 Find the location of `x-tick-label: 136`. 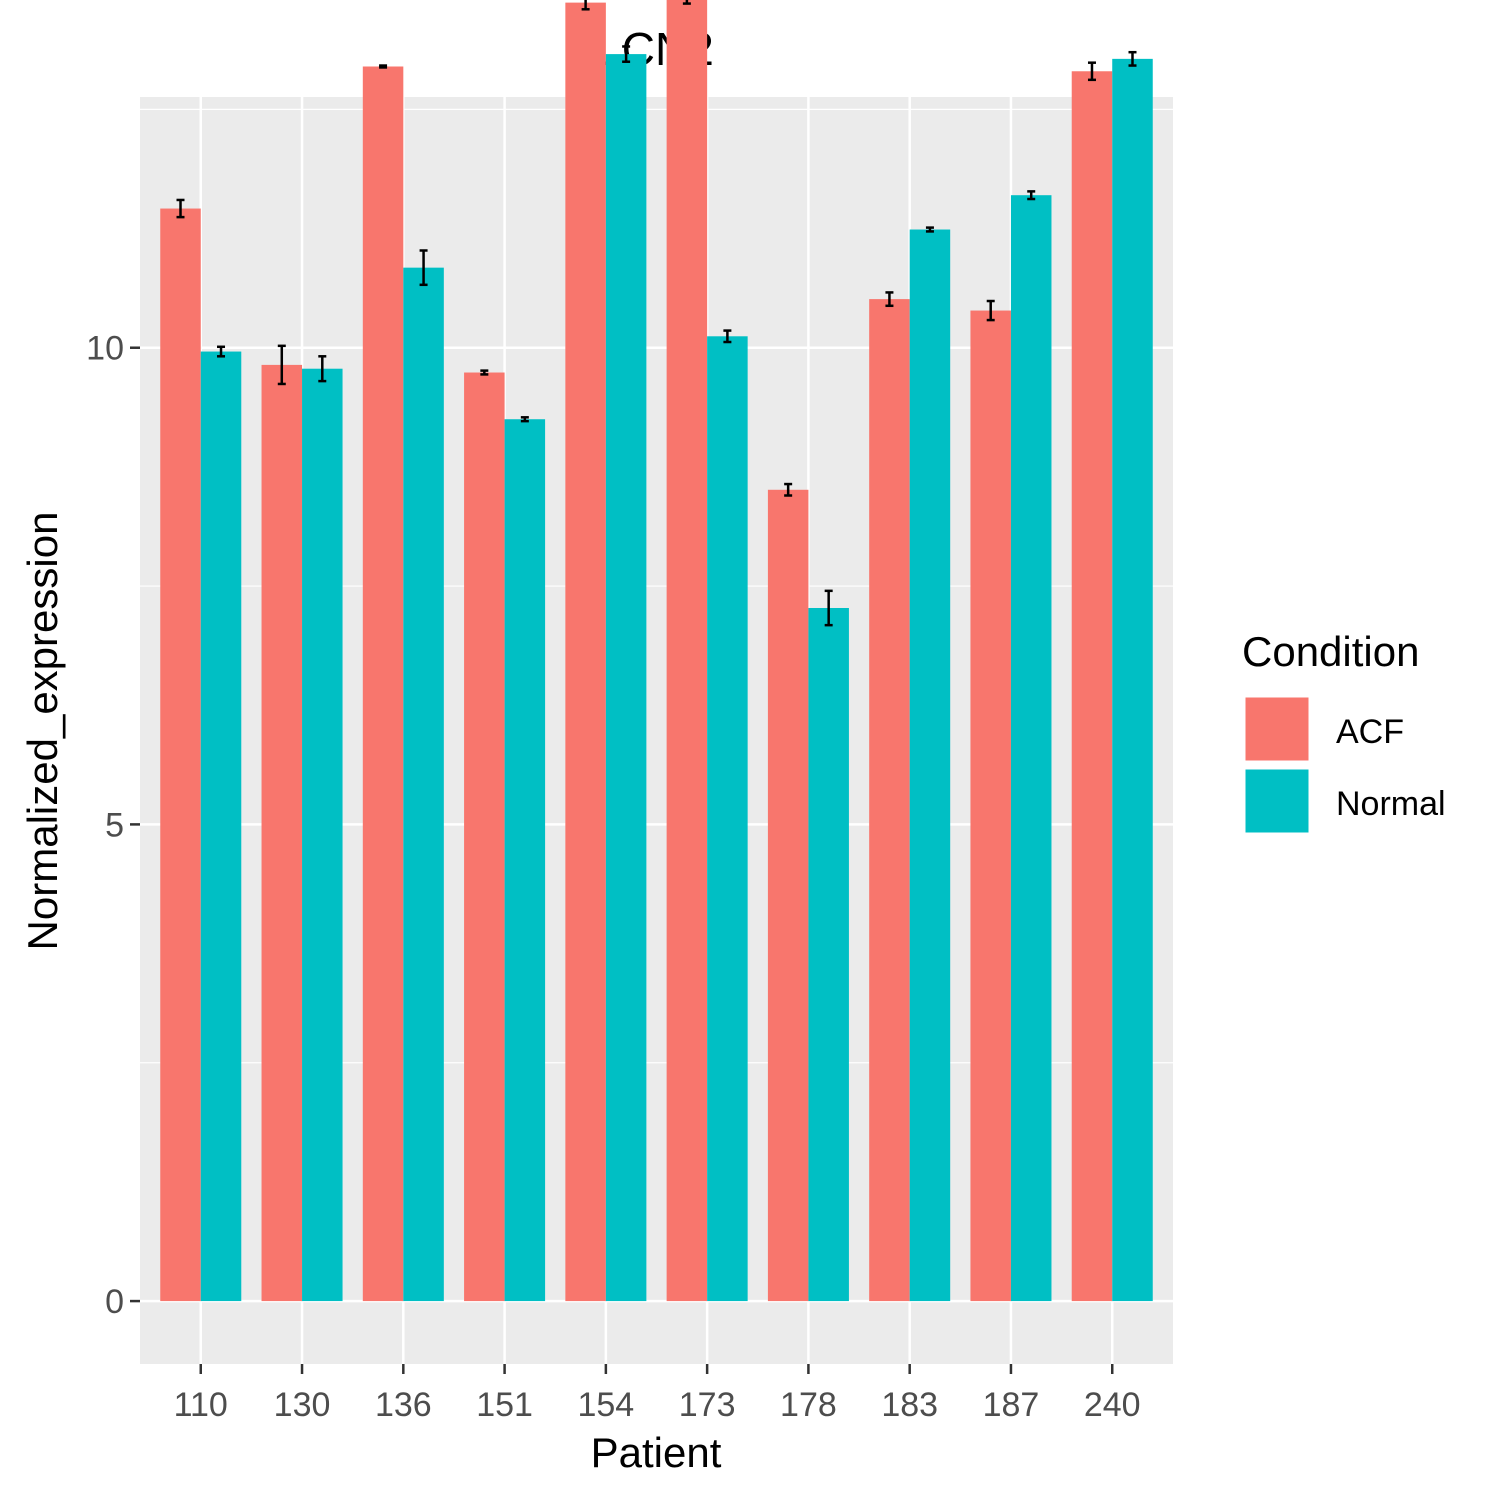

x-tick-label: 136 is located at coordinates (403, 1405).